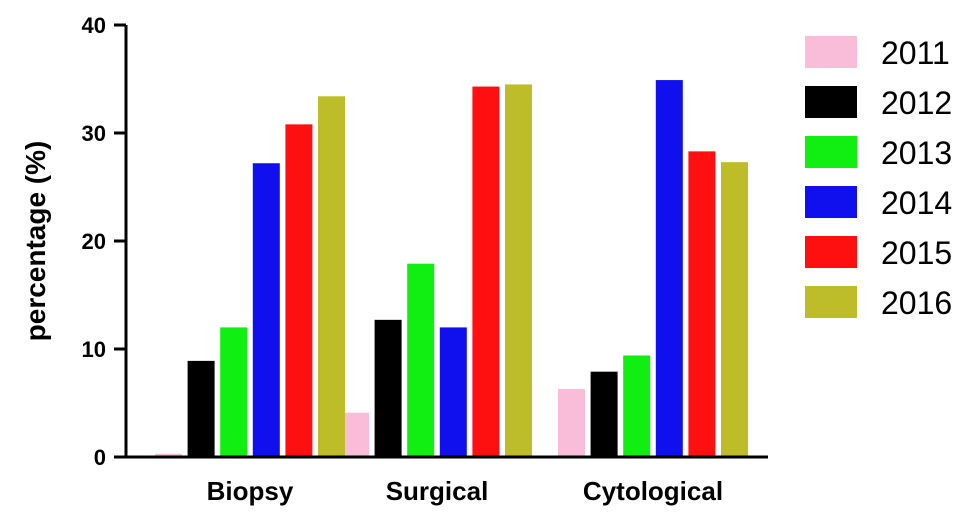  What do you see at coordinates (250, 491) in the screenshot?
I see `x-category-label: Biopsy` at bounding box center [250, 491].